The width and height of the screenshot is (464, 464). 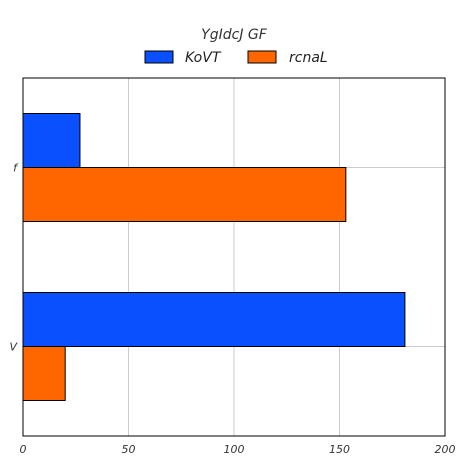 What do you see at coordinates (129, 449) in the screenshot?
I see `x-tick-label-50: 50` at bounding box center [129, 449].